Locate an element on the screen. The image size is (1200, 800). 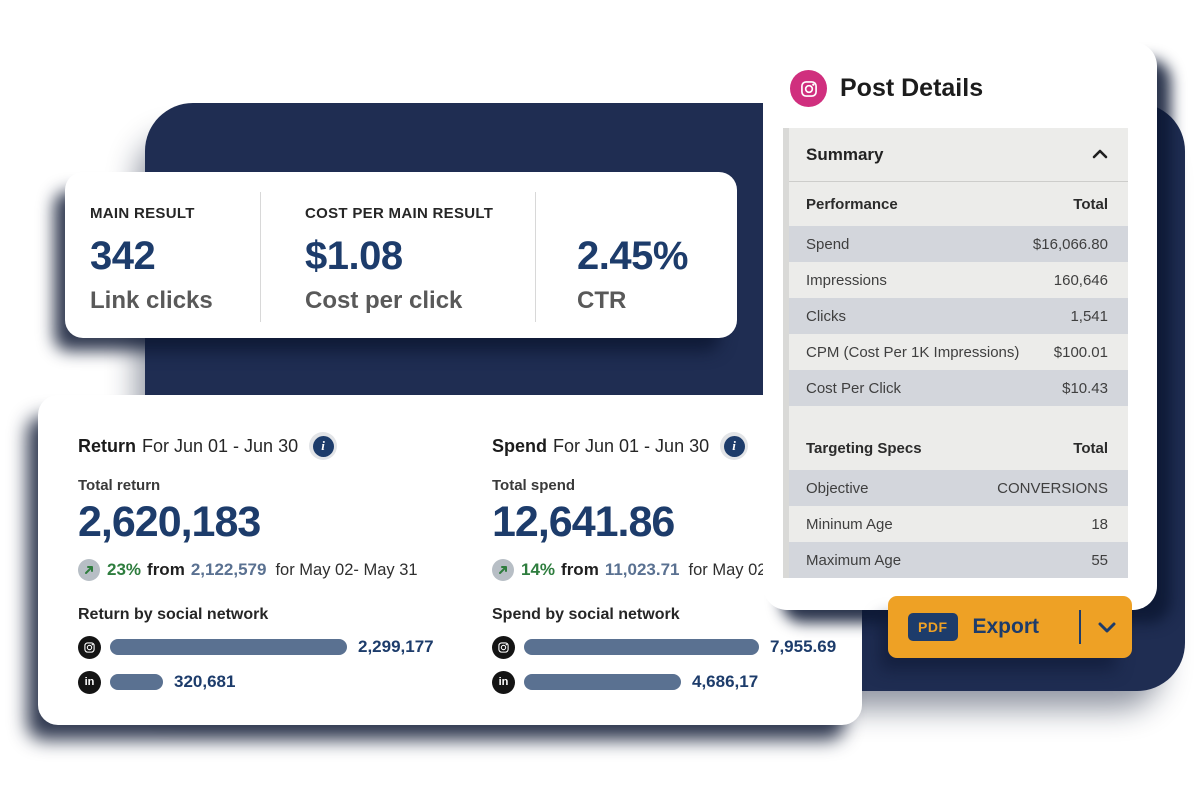
total-value: 2,620,183 is located at coordinates (169, 522).